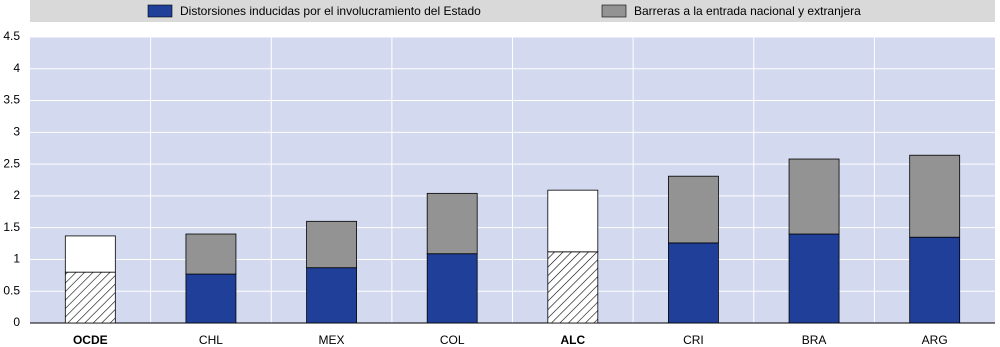  Describe the element at coordinates (211, 340) in the screenshot. I see `x-tick-label: CHL` at that location.